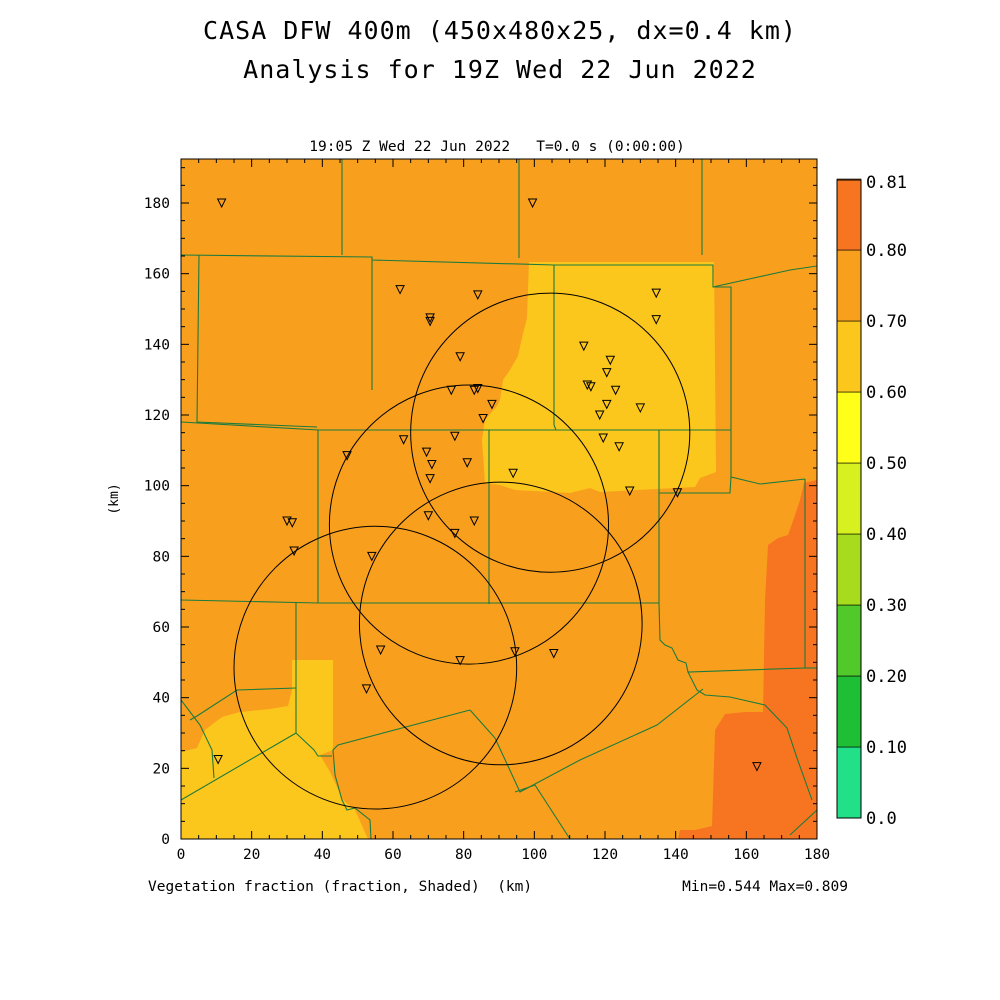 The height and width of the screenshot is (1000, 1000). Describe the element at coordinates (157, 416) in the screenshot. I see `y-tick-label: 120` at that location.